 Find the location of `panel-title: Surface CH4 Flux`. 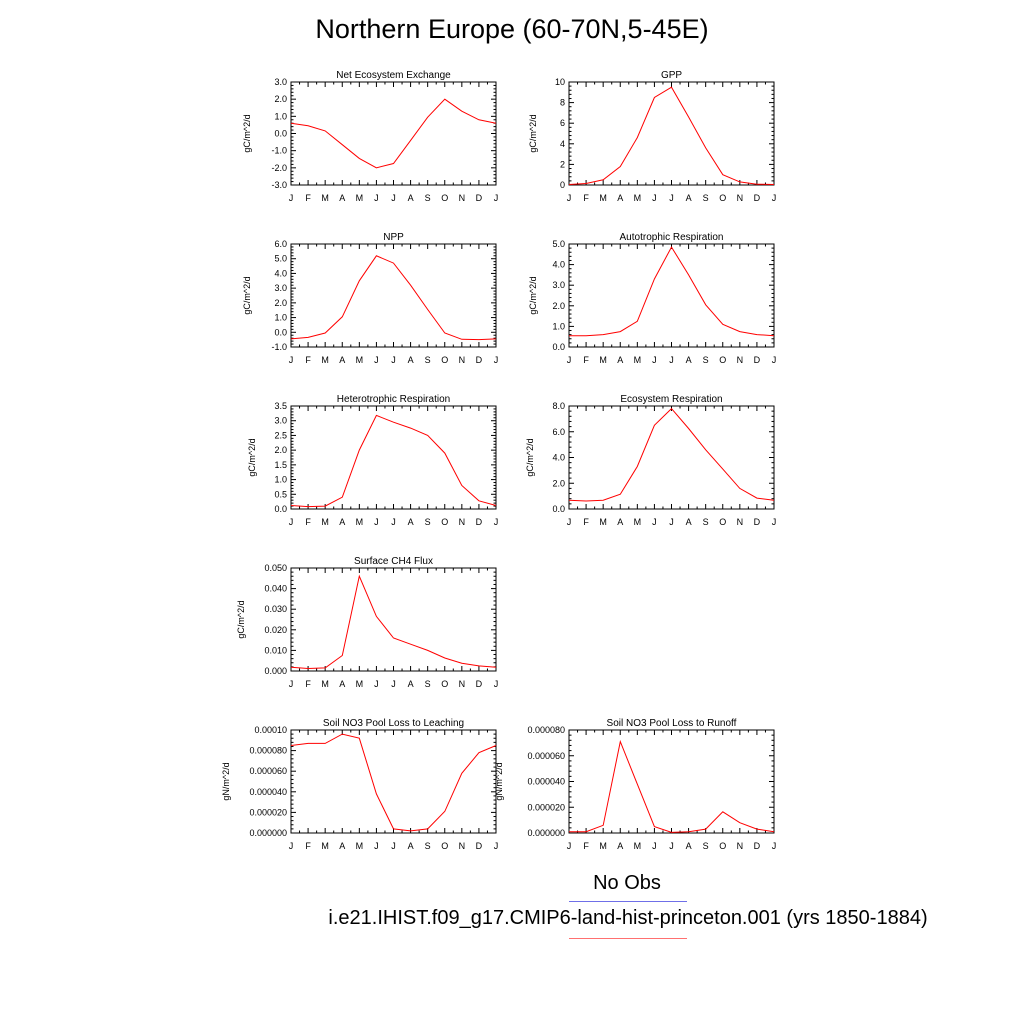

panel-title: Surface CH4 Flux is located at coordinates (393, 561).